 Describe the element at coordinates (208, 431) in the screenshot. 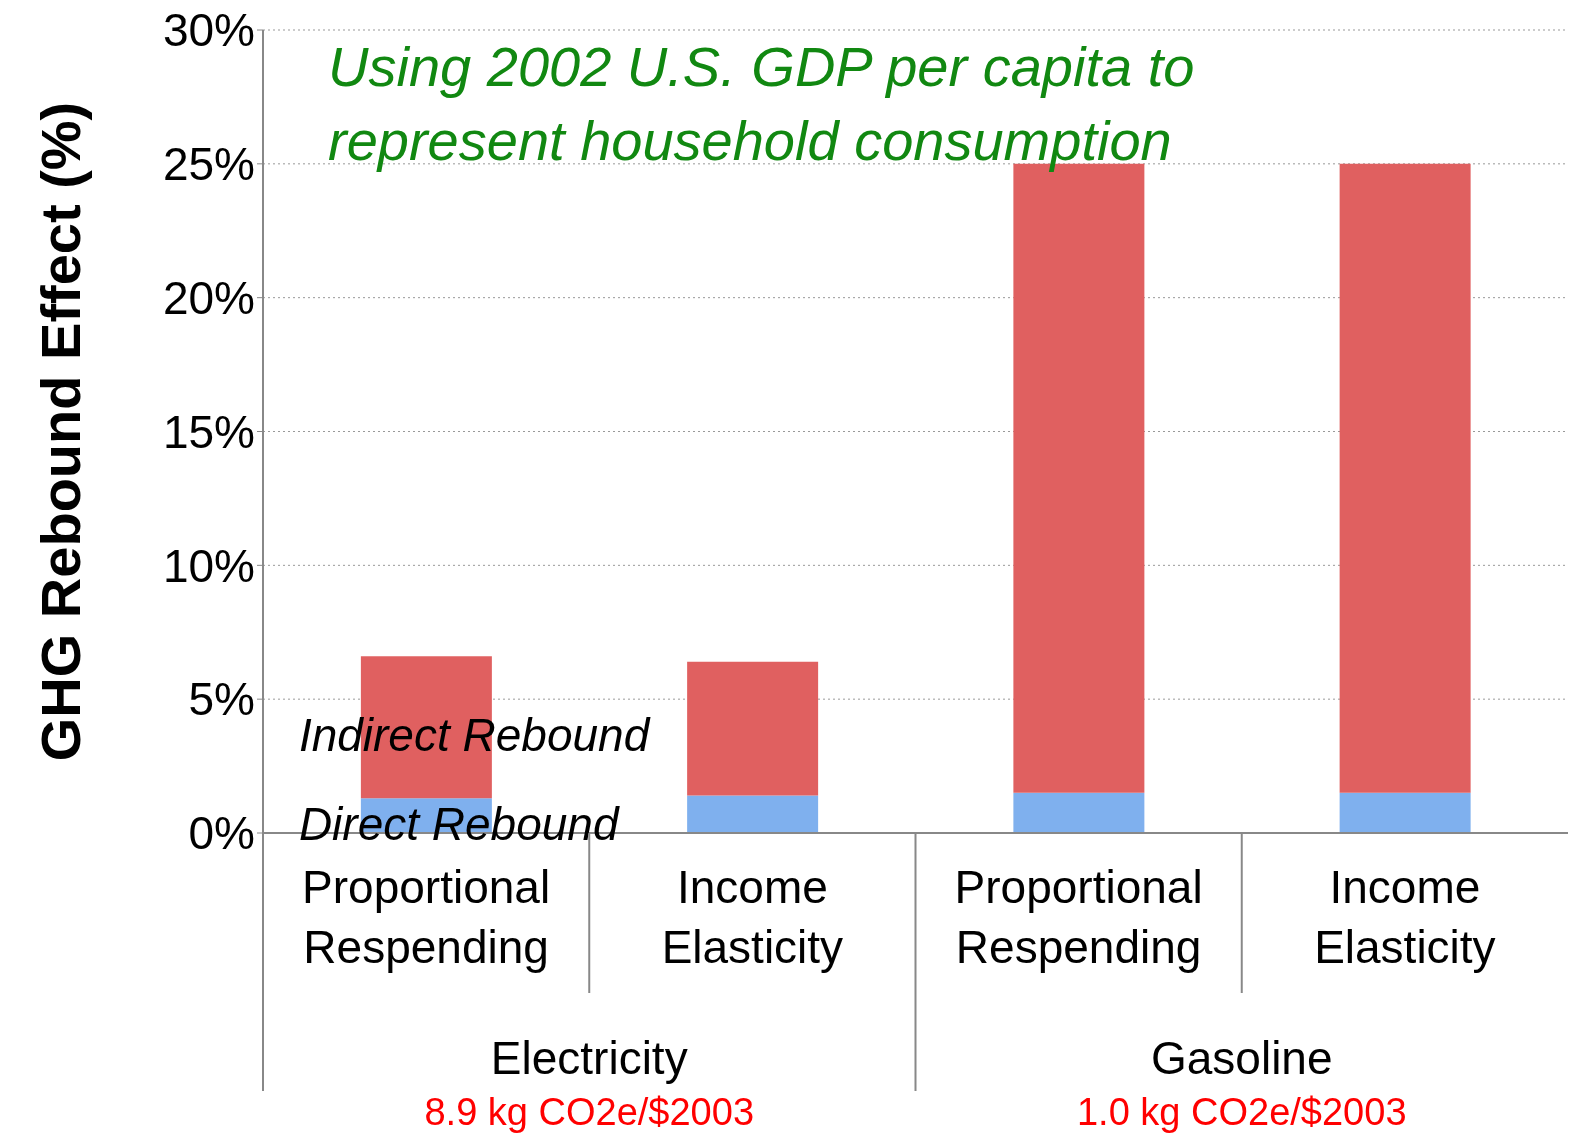

I see `y-tick-label: 15%` at that location.